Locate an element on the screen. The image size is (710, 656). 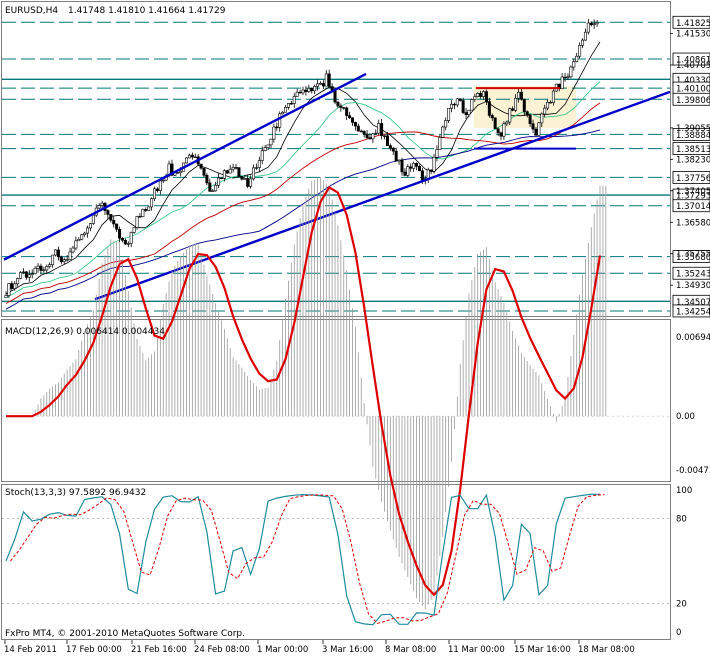
time-label: 14 Feb 2011 is located at coordinates (30, 650).